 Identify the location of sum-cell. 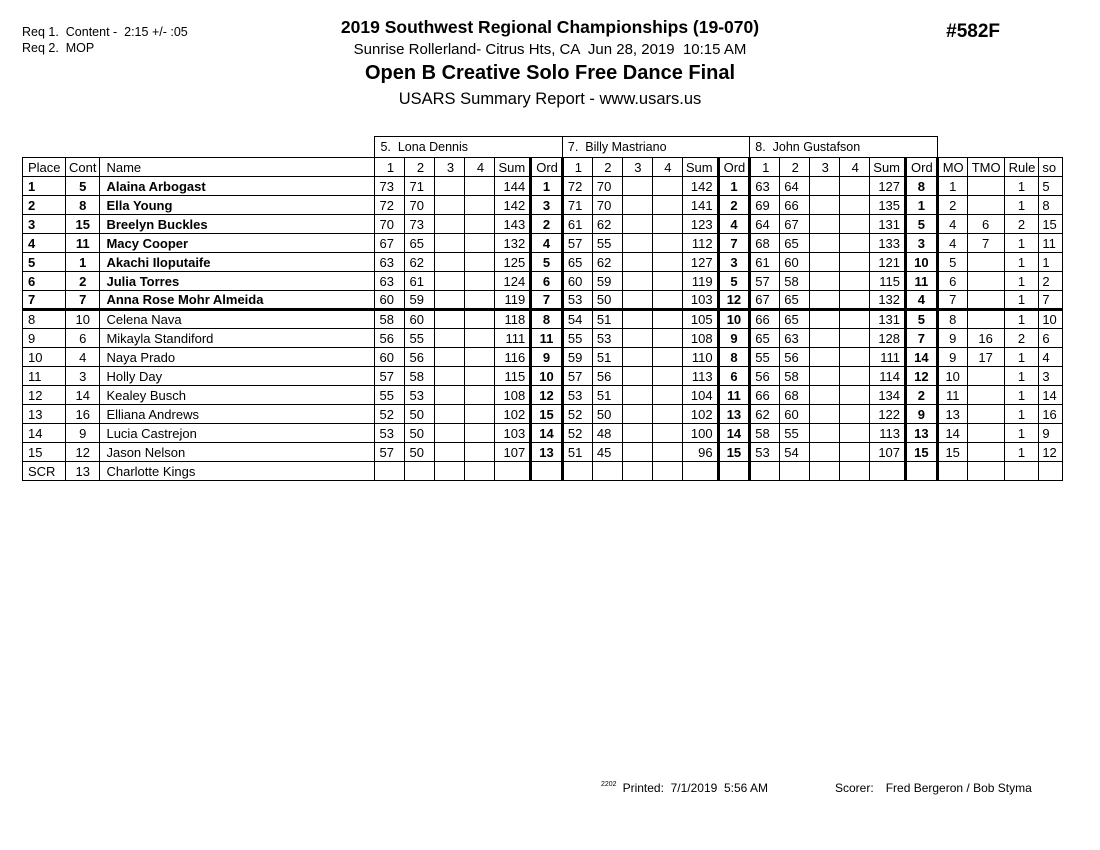
(888, 471).